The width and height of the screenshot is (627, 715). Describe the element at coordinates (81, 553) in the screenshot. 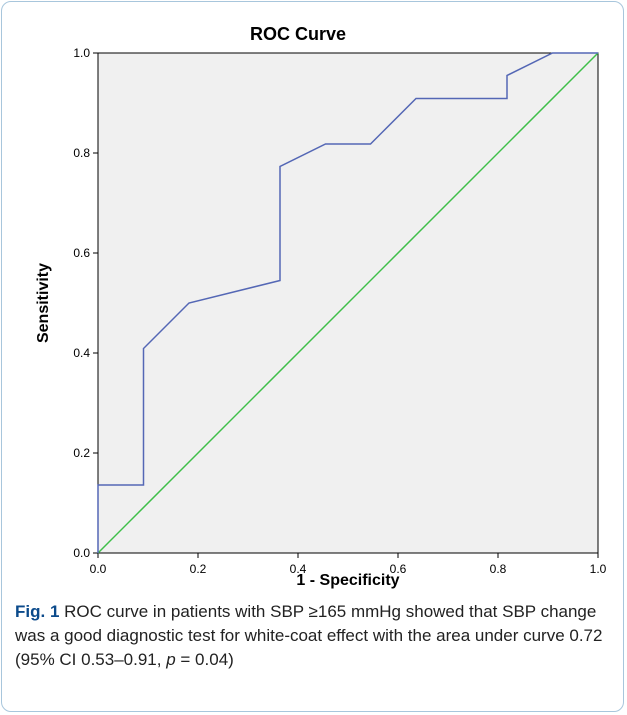

I see `y-tick-label: 0.0` at that location.